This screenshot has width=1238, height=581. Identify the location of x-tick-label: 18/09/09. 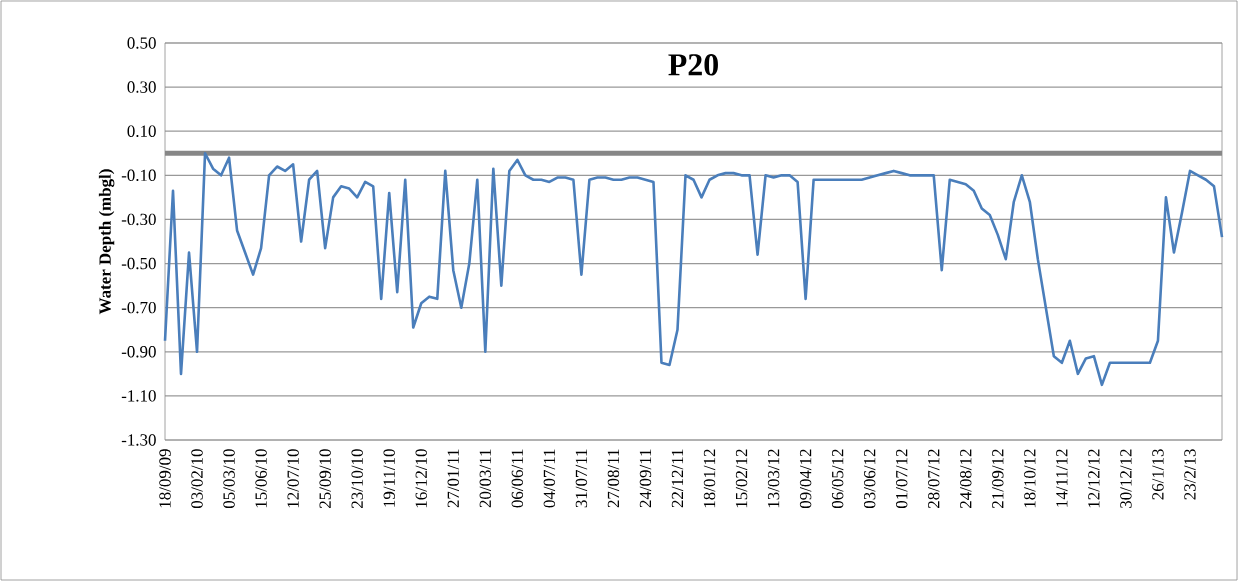
(165, 478).